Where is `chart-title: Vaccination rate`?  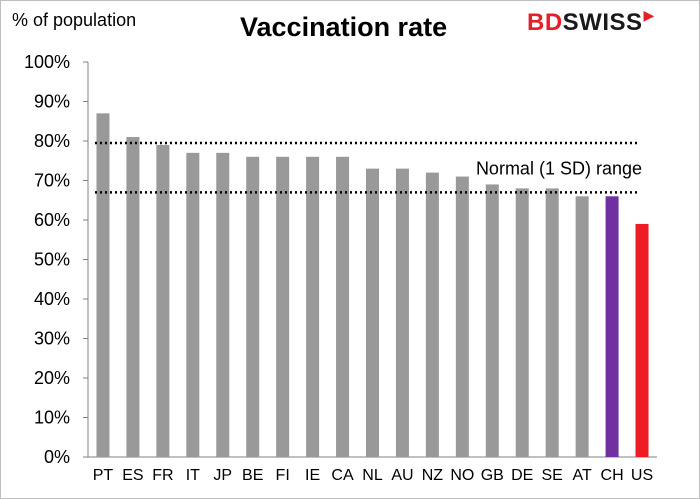 chart-title: Vaccination rate is located at coordinates (344, 27).